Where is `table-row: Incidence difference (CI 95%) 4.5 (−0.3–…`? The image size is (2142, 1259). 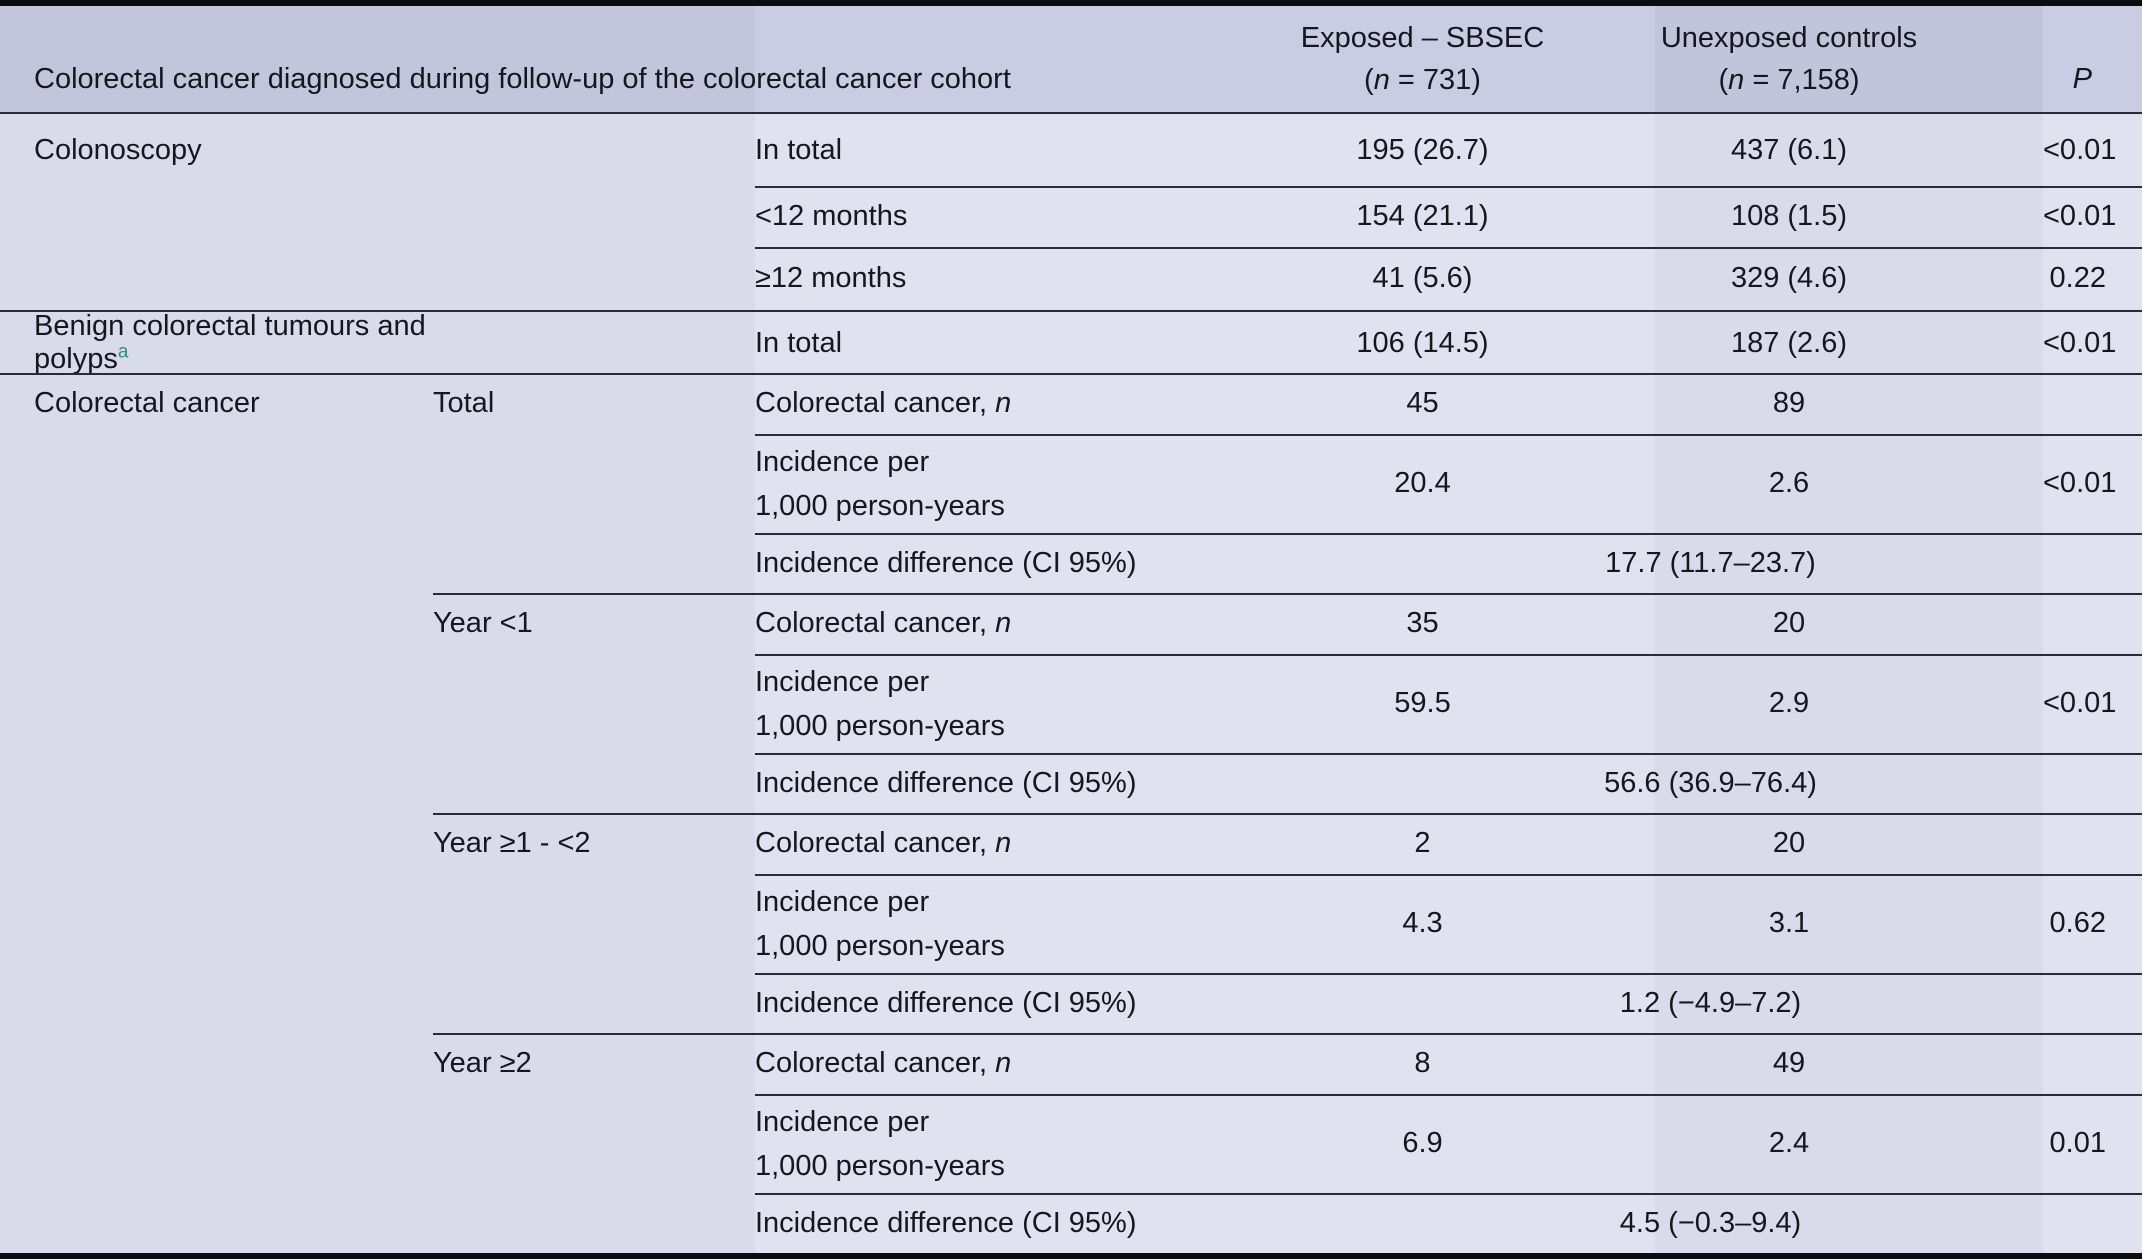 table-row: Incidence difference (CI 95%) 4.5 (−0.3–… is located at coordinates (1071, 1223).